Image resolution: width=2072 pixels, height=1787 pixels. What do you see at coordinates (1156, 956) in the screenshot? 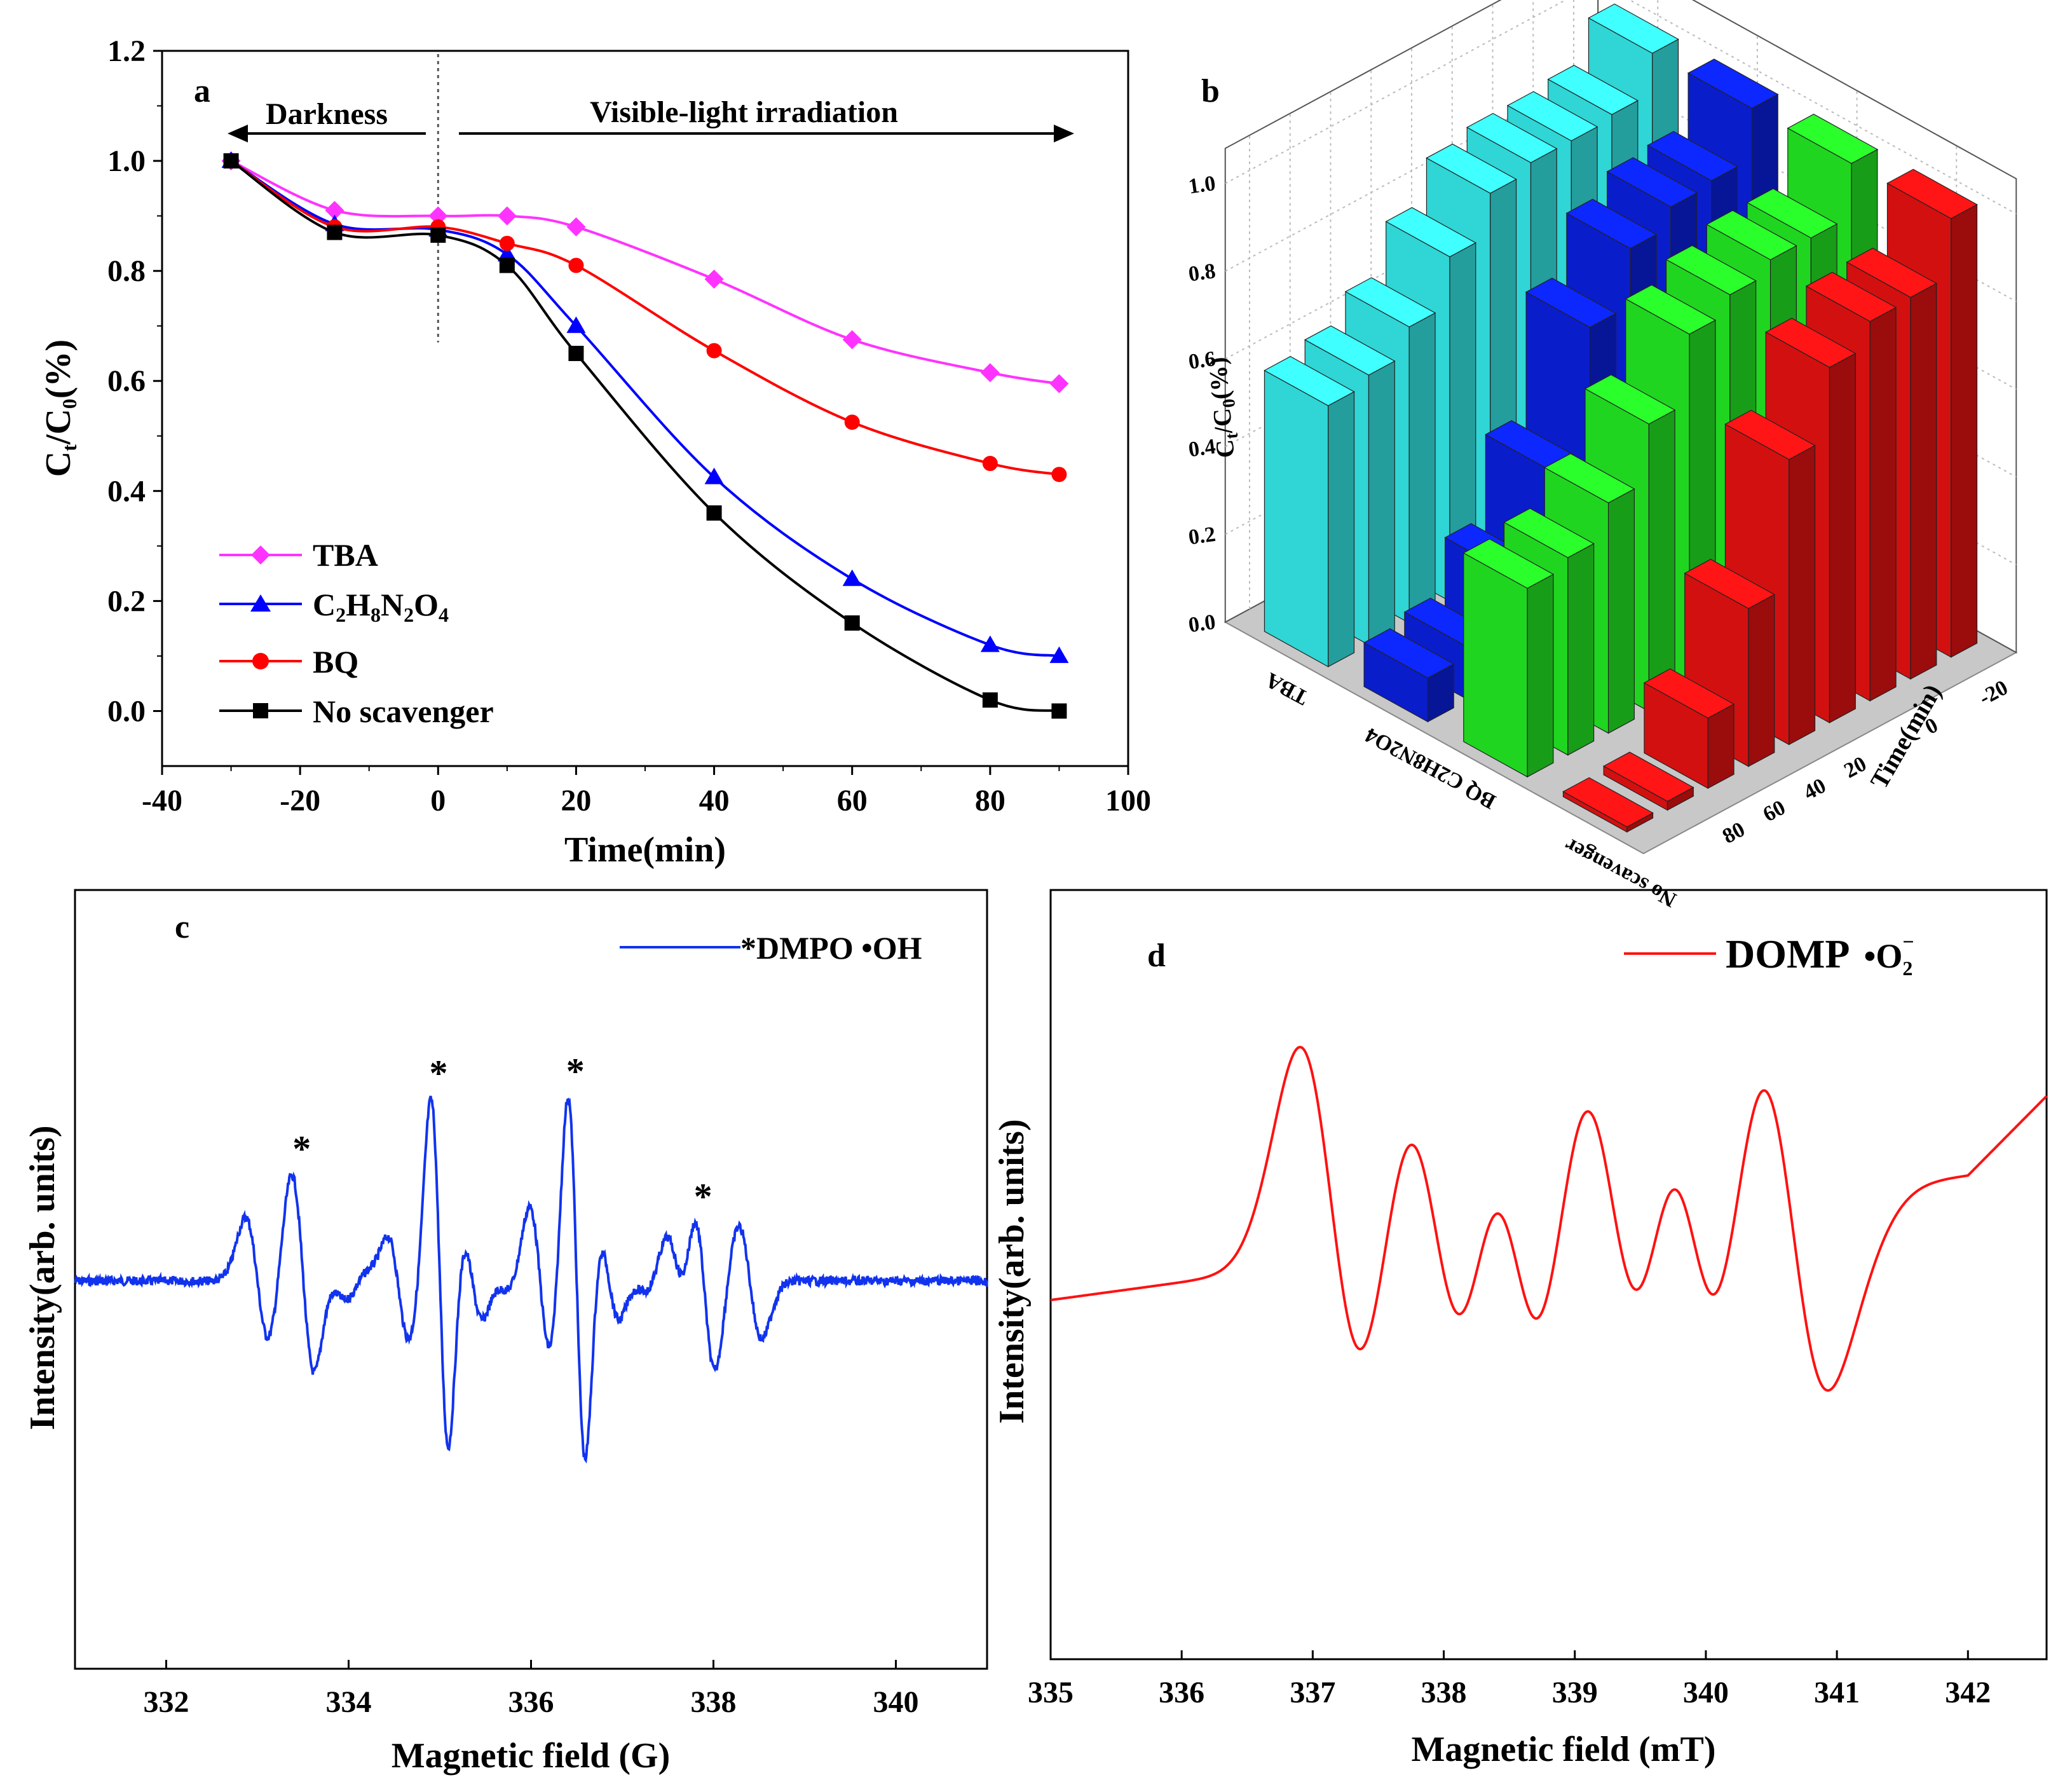
I see `panel-d-label: d` at bounding box center [1156, 956].